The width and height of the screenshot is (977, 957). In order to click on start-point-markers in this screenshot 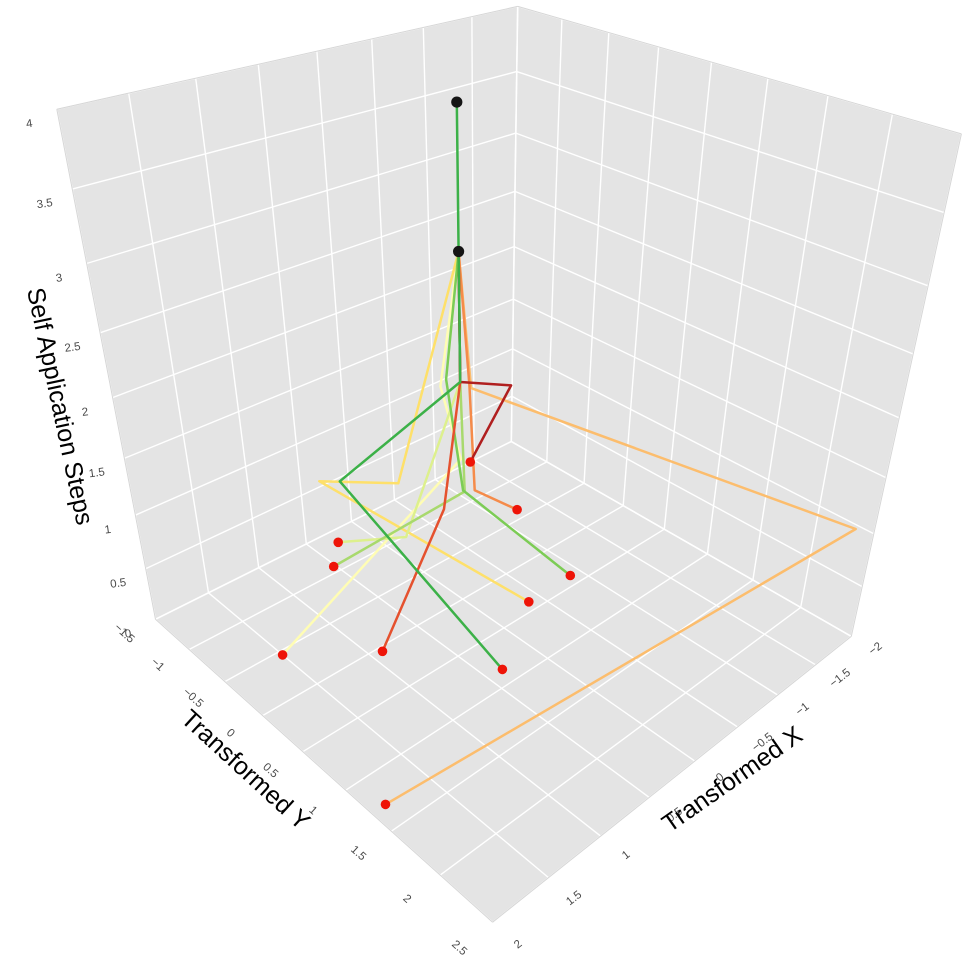, I will do `click(426, 633)`.